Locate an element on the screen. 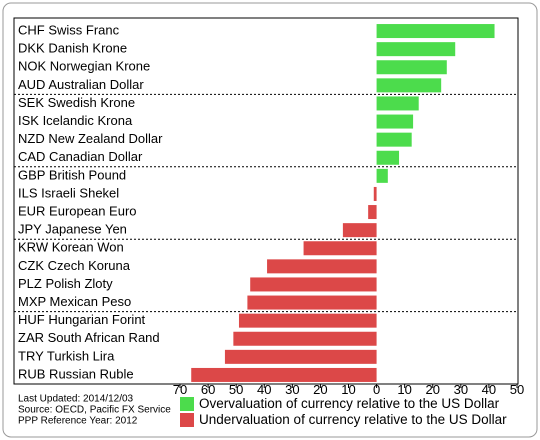  category-label: AUD Australian Dollar is located at coordinates (81, 84).